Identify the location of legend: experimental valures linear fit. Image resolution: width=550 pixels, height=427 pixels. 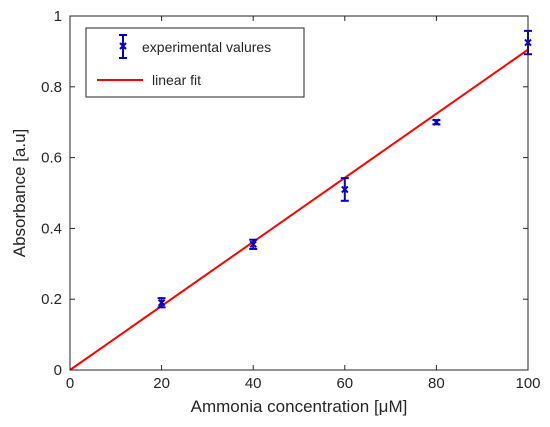
(195, 62).